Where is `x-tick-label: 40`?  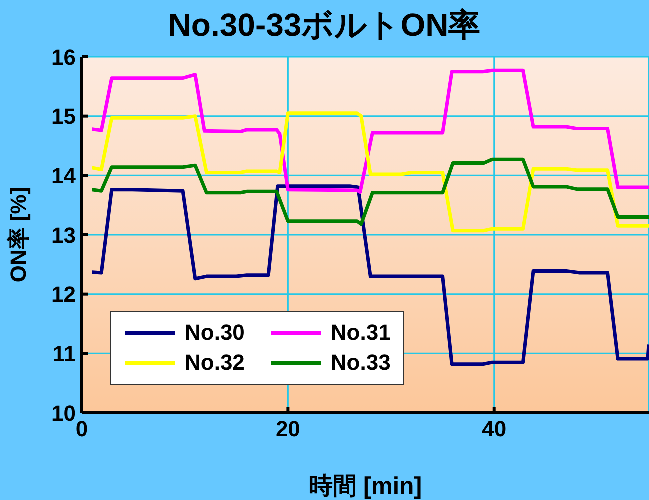 x-tick-label: 40 is located at coordinates (494, 429).